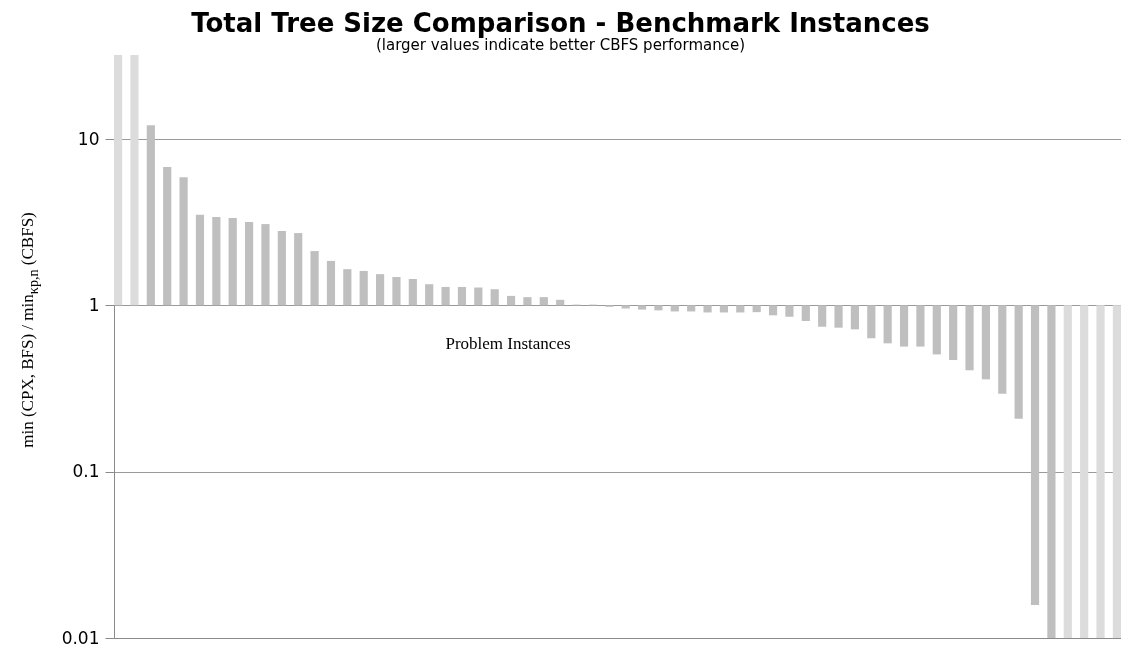 Image resolution: width=1121 pixels, height=647 pixels. Describe the element at coordinates (508, 343) in the screenshot. I see `x-axis-title: Problem Instances` at that location.